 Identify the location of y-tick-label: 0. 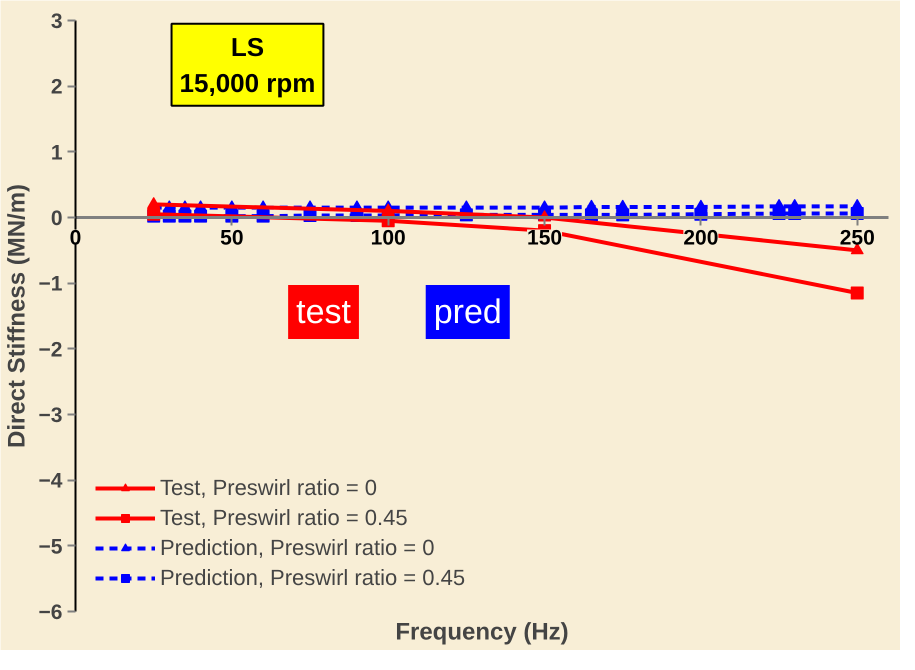
(56, 218).